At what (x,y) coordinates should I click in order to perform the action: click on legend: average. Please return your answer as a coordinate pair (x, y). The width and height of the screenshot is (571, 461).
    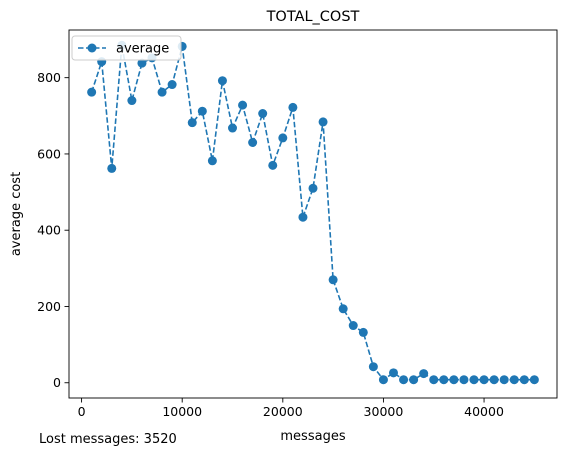
    Looking at the image, I should click on (126, 48).